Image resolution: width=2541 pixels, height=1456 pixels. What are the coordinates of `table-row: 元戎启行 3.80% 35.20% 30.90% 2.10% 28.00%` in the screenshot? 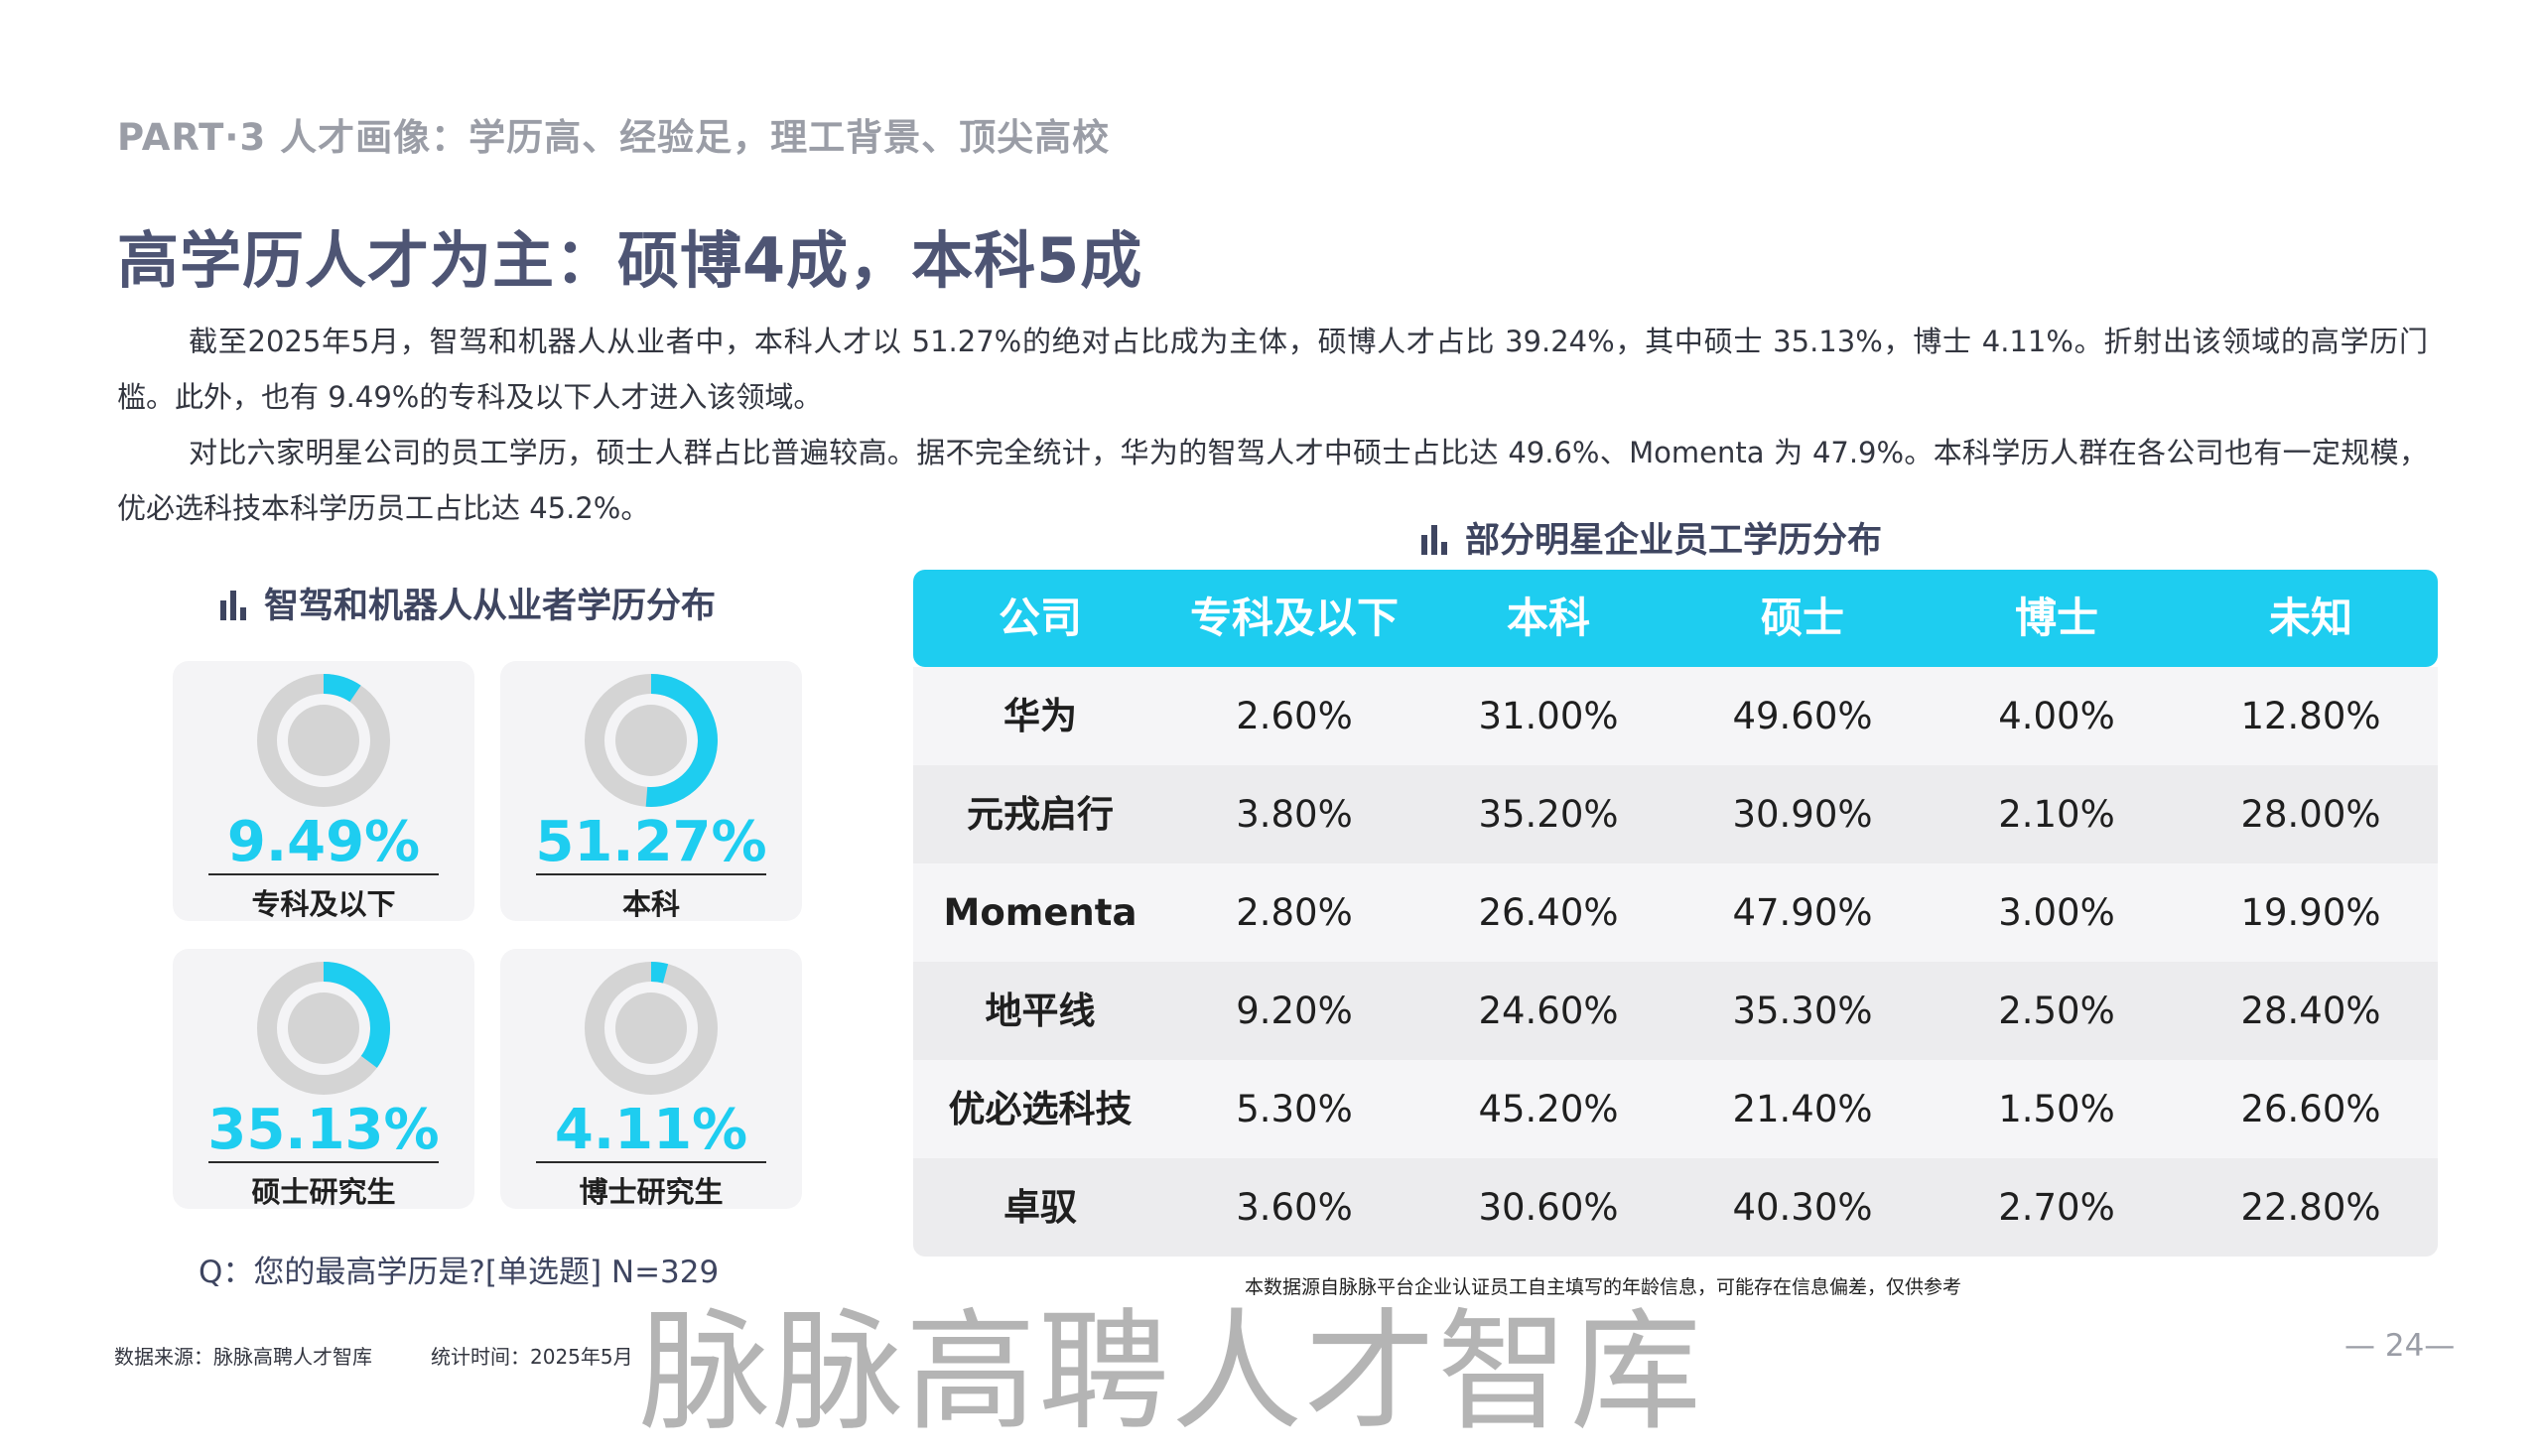 It's located at (1675, 814).